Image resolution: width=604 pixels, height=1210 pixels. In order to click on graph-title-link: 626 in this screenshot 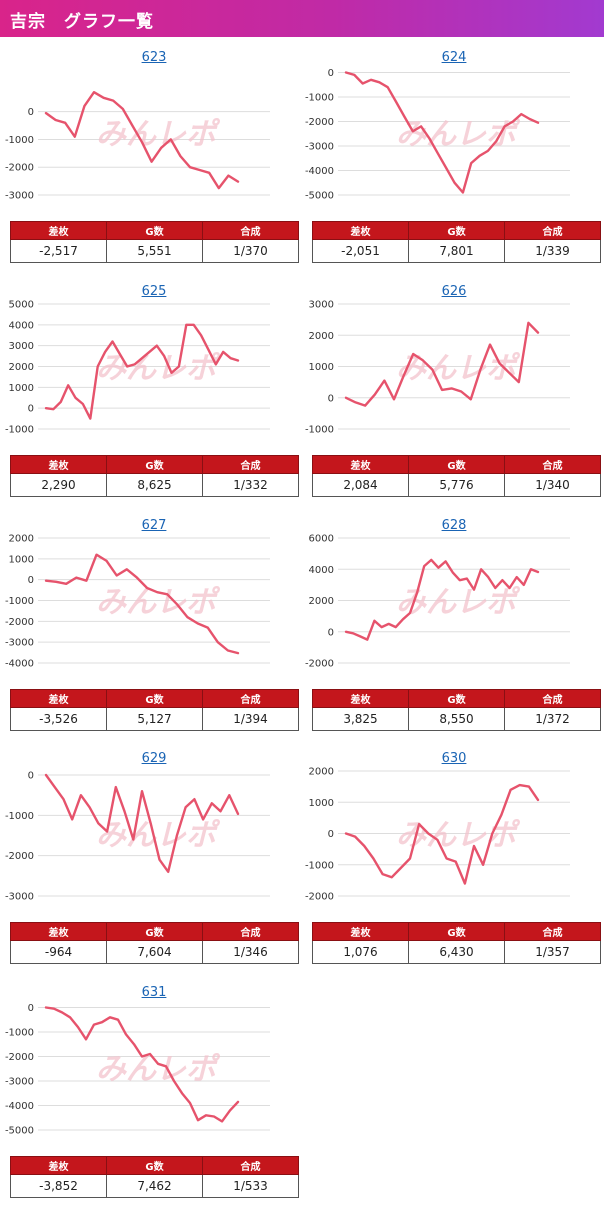, I will do `click(454, 291)`.